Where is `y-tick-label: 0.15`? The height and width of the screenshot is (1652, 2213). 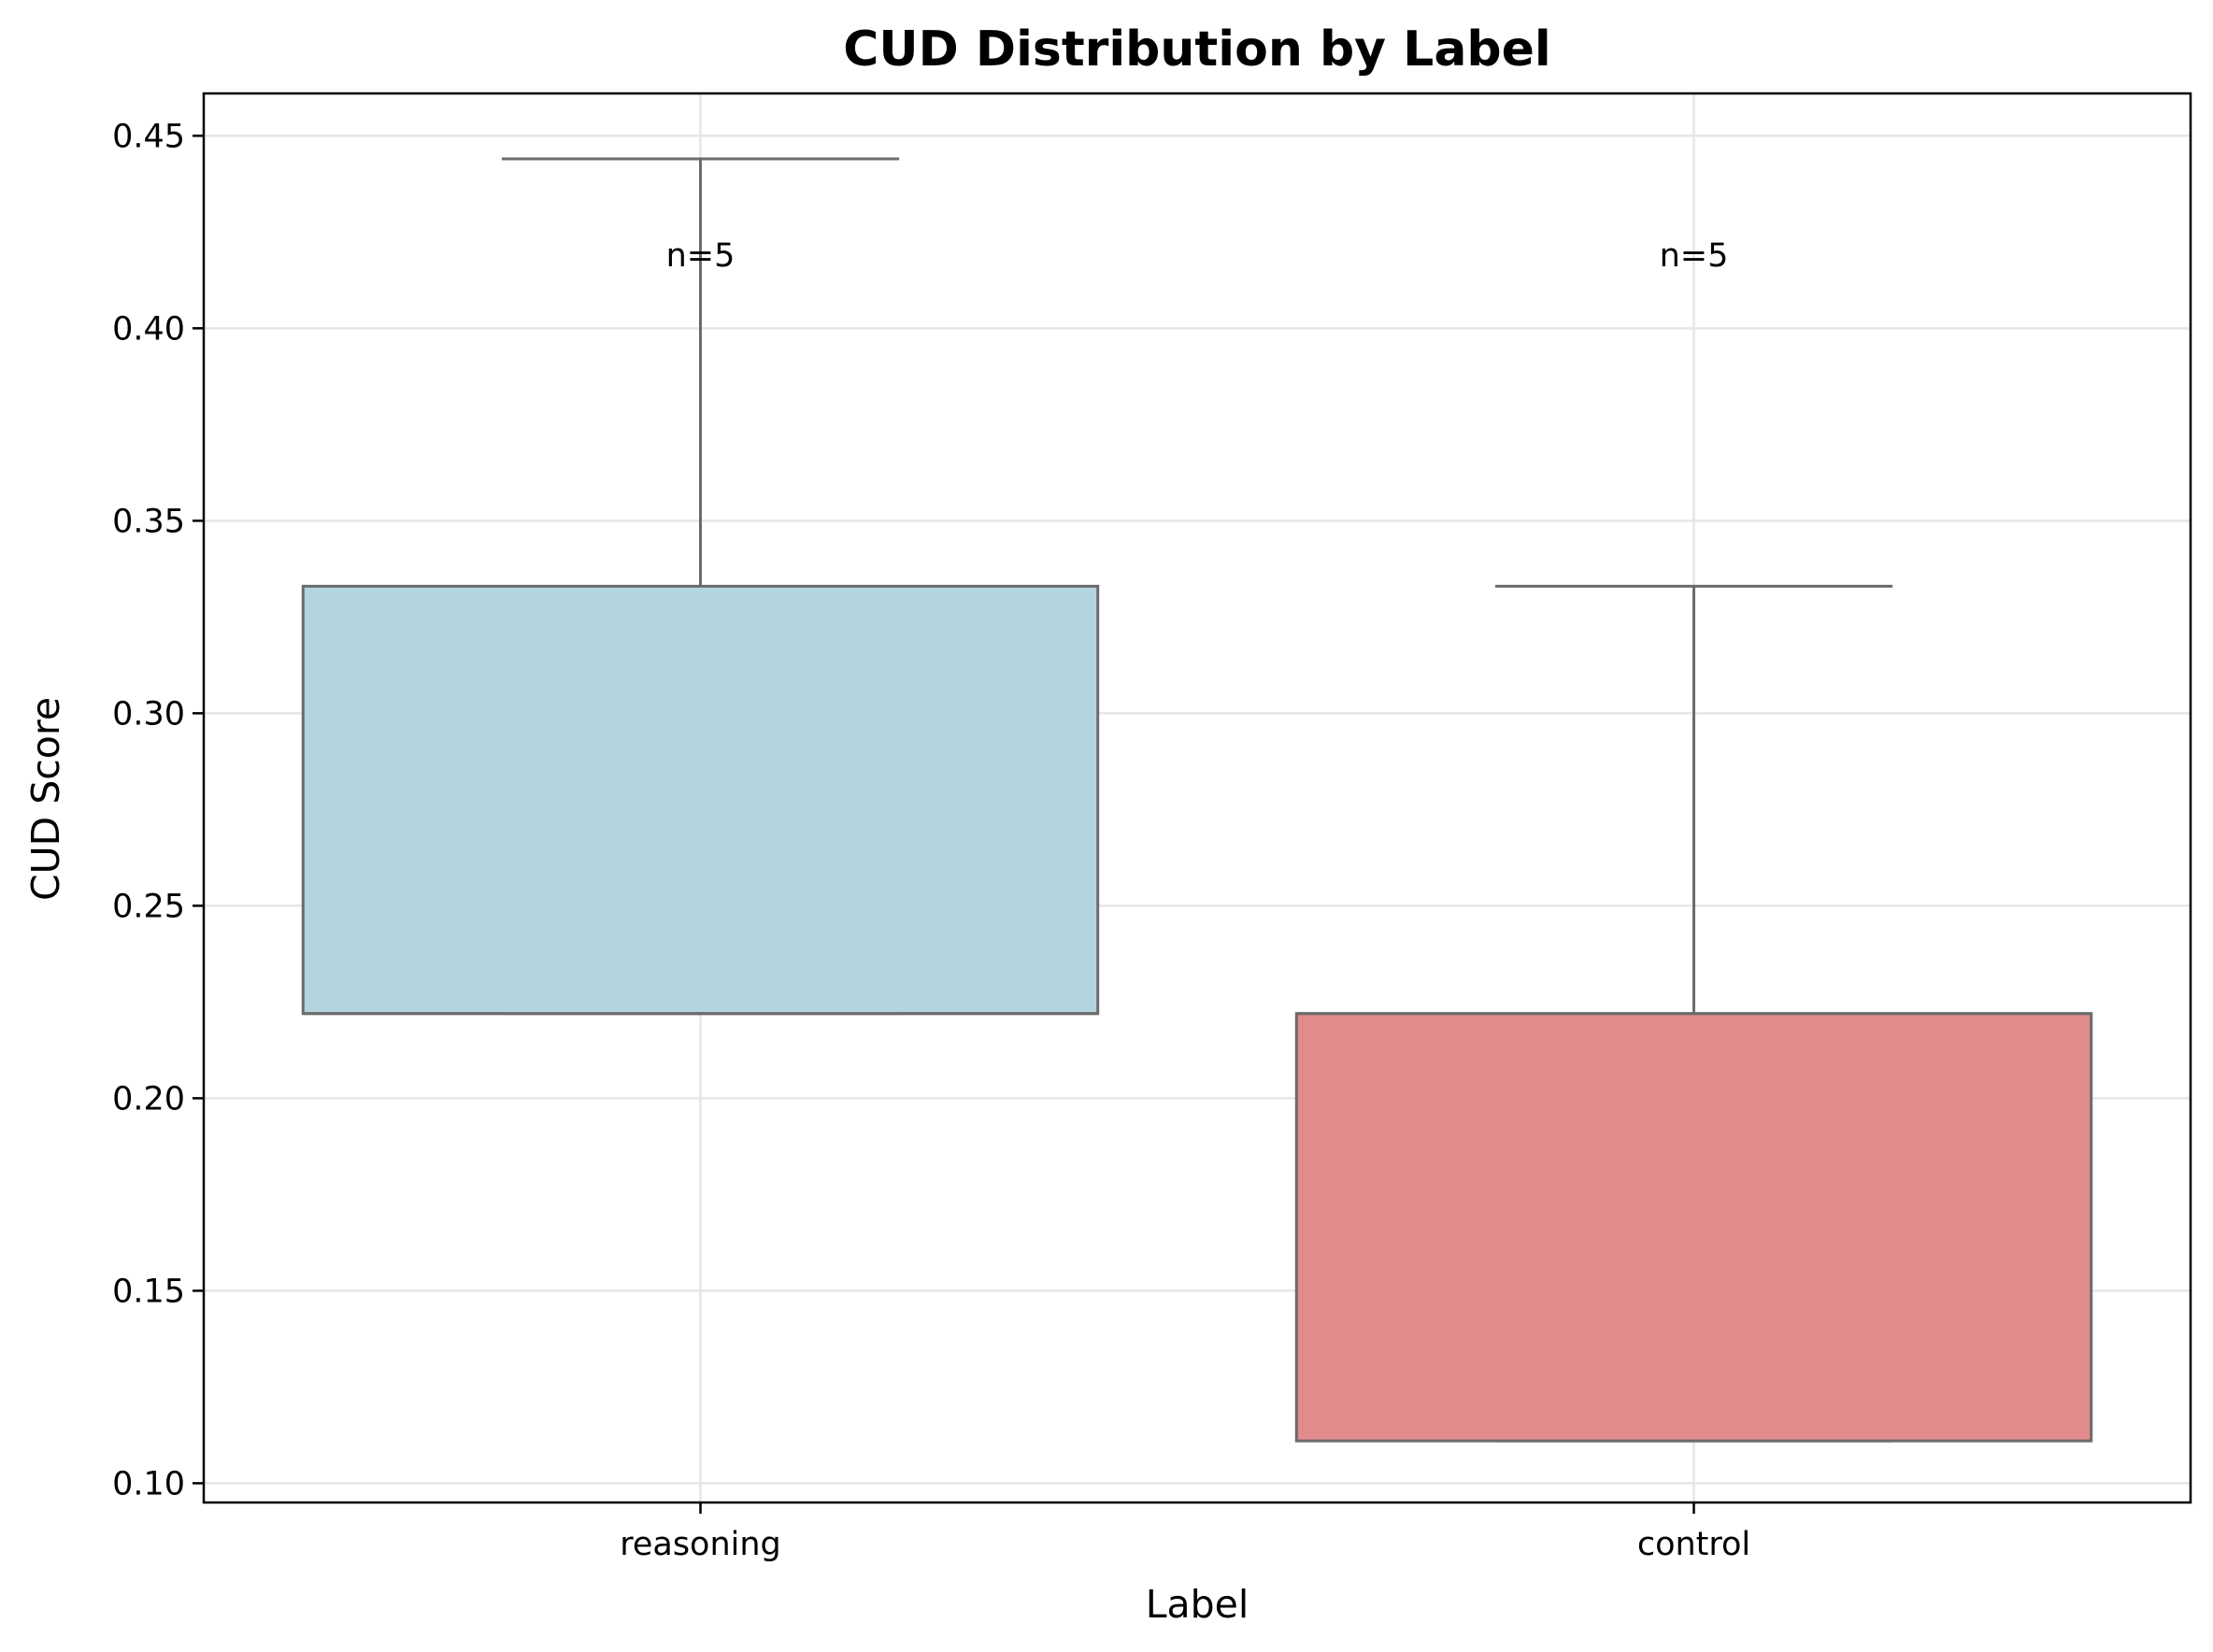 y-tick-label: 0.15 is located at coordinates (148, 1291).